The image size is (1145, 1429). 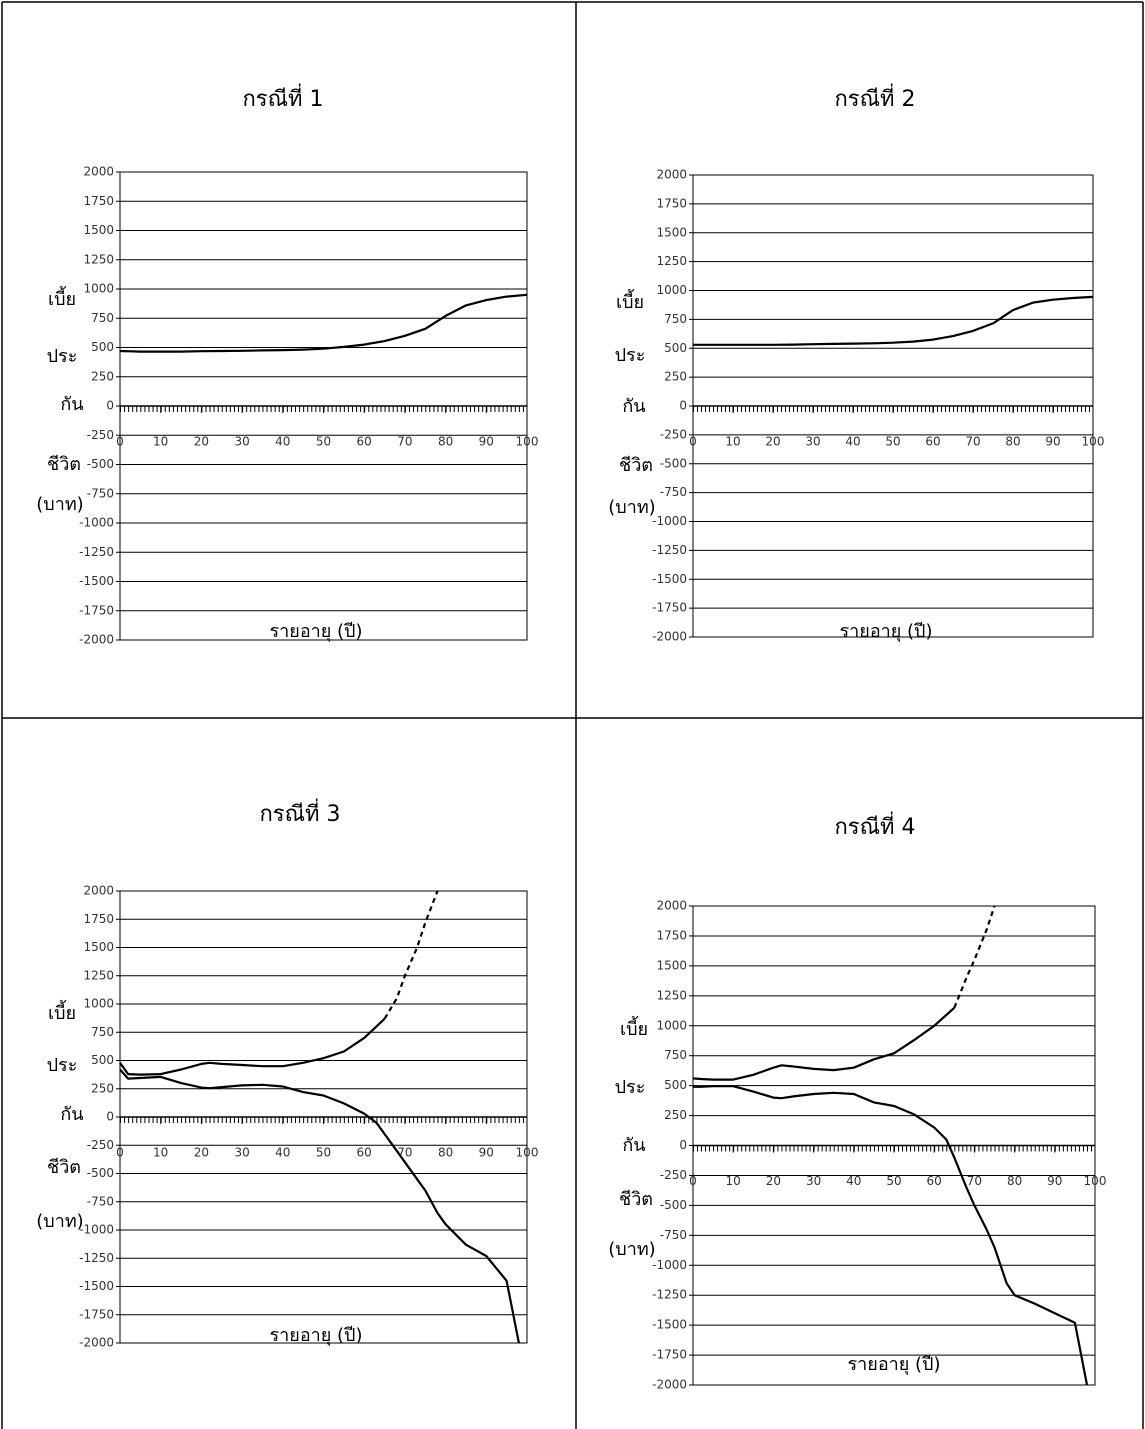 I want to click on x-tick-label: 0, so click(x=693, y=442).